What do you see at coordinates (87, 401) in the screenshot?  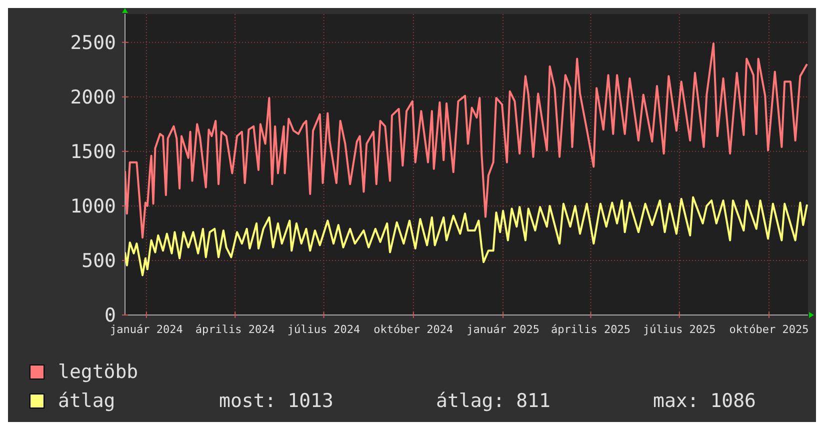 I see `legend-label: átlag` at bounding box center [87, 401].